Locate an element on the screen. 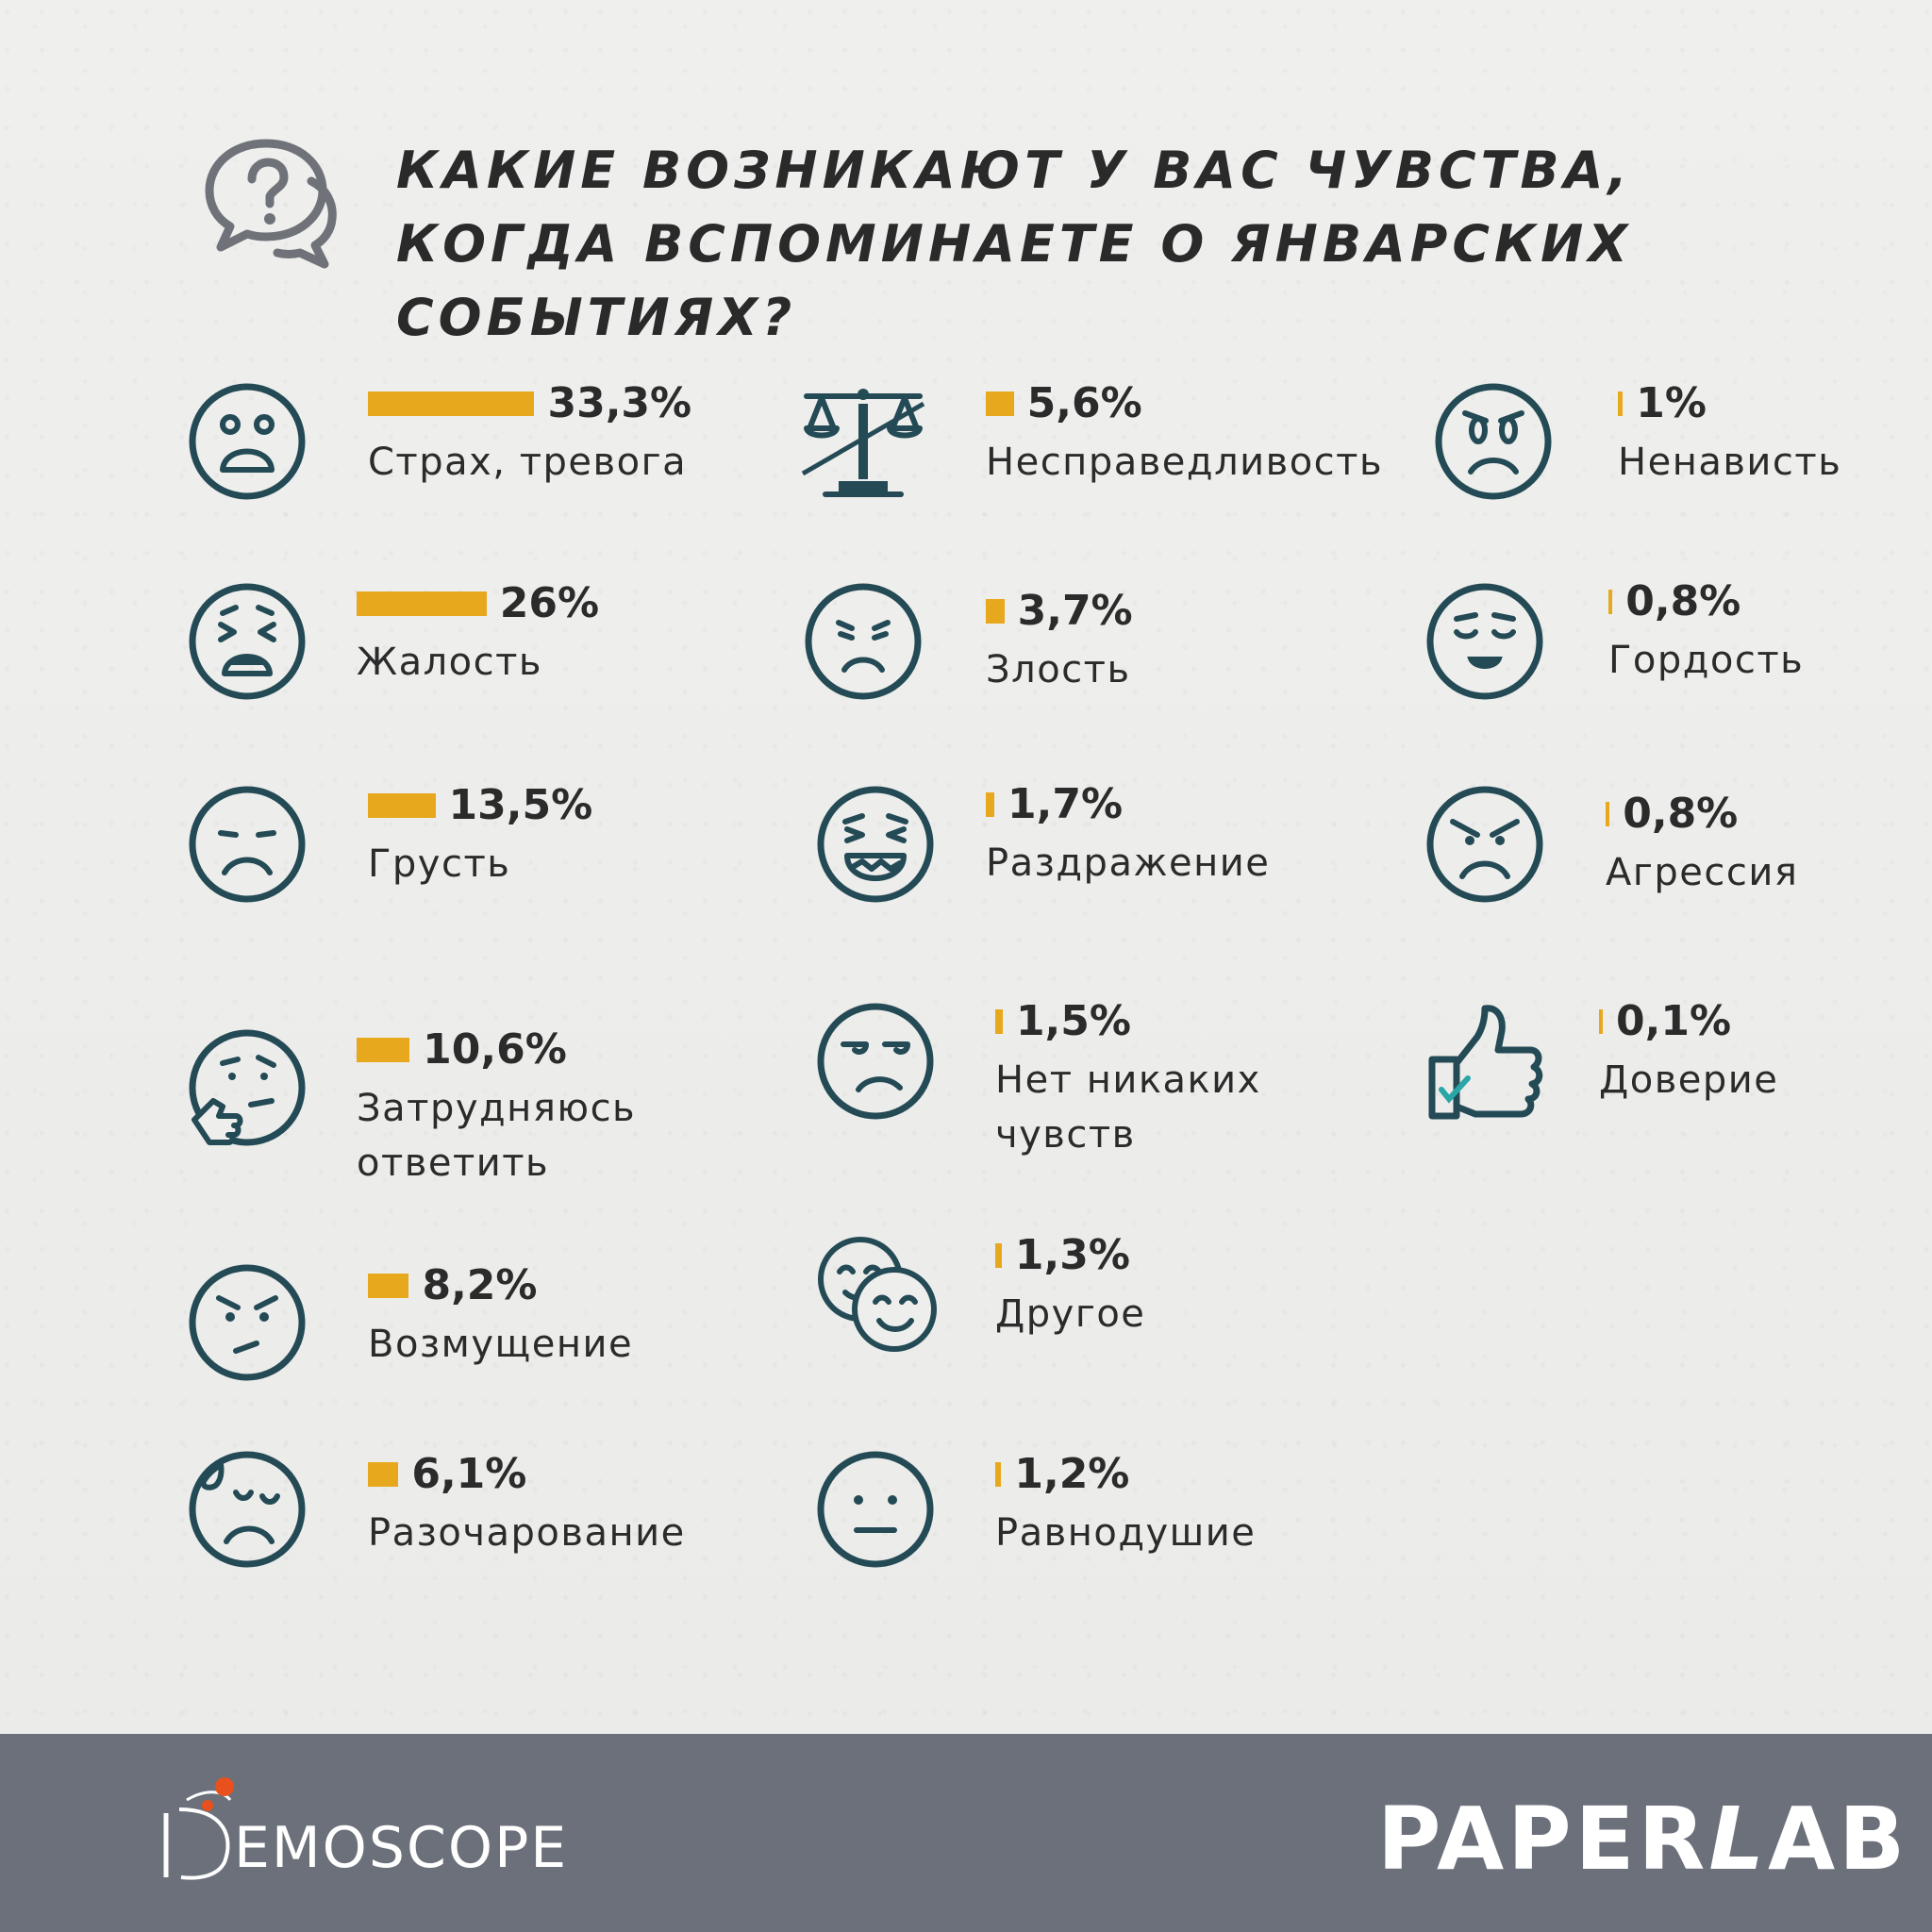  category-label: Другое is located at coordinates (1070, 1314).